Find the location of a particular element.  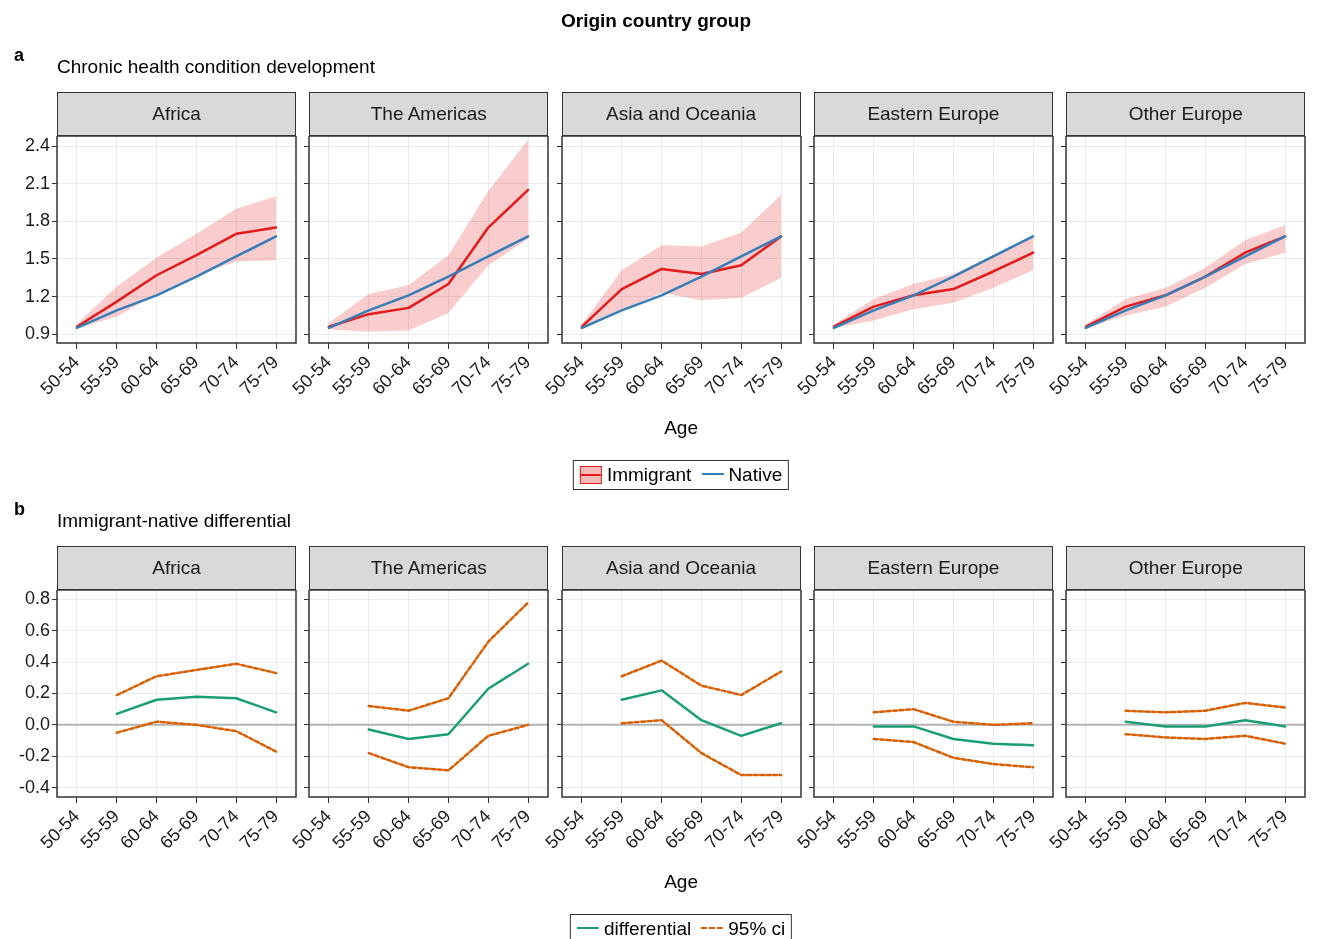

legend-label: differential is located at coordinates (647, 928).